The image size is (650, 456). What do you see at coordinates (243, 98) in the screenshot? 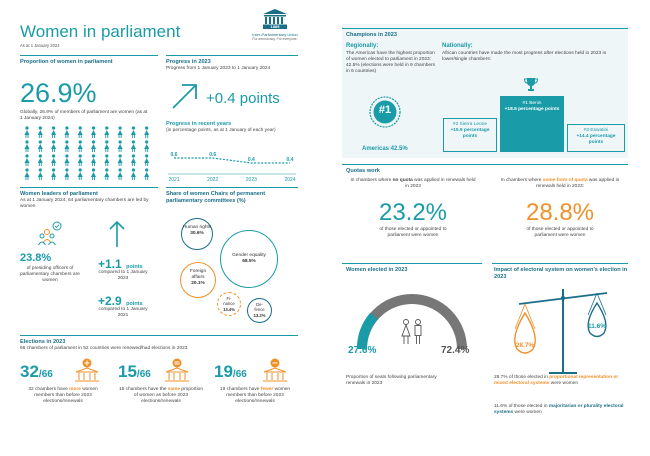
I see `progress-value: +0.4 points` at bounding box center [243, 98].